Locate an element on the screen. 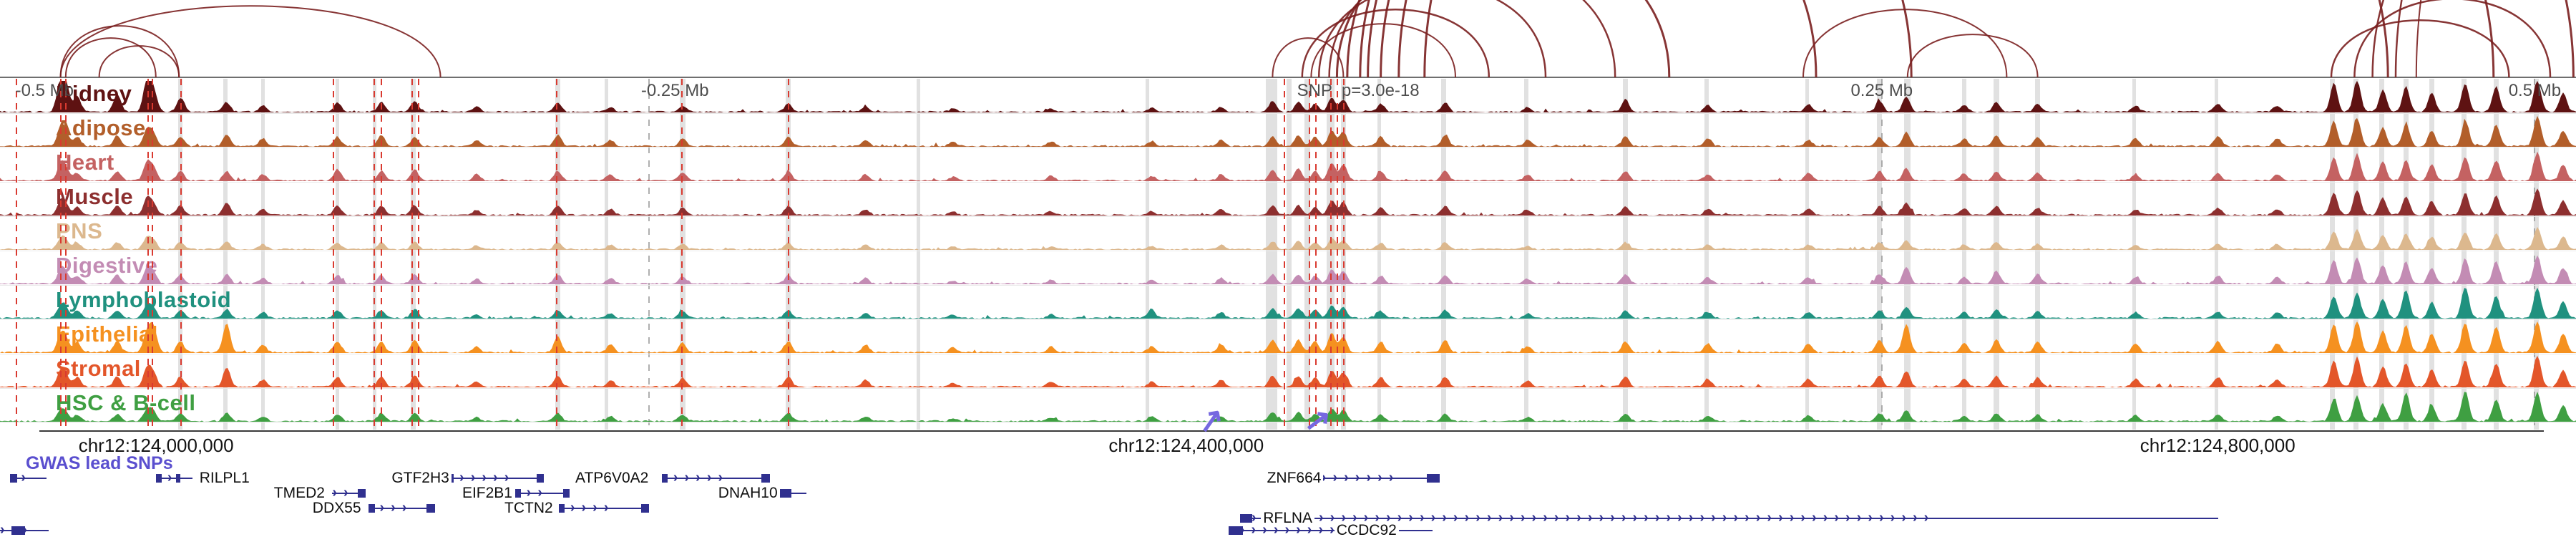 This screenshot has height=537, width=2576. ruler-tick-label: -0.5 Mb is located at coordinates (44, 90).